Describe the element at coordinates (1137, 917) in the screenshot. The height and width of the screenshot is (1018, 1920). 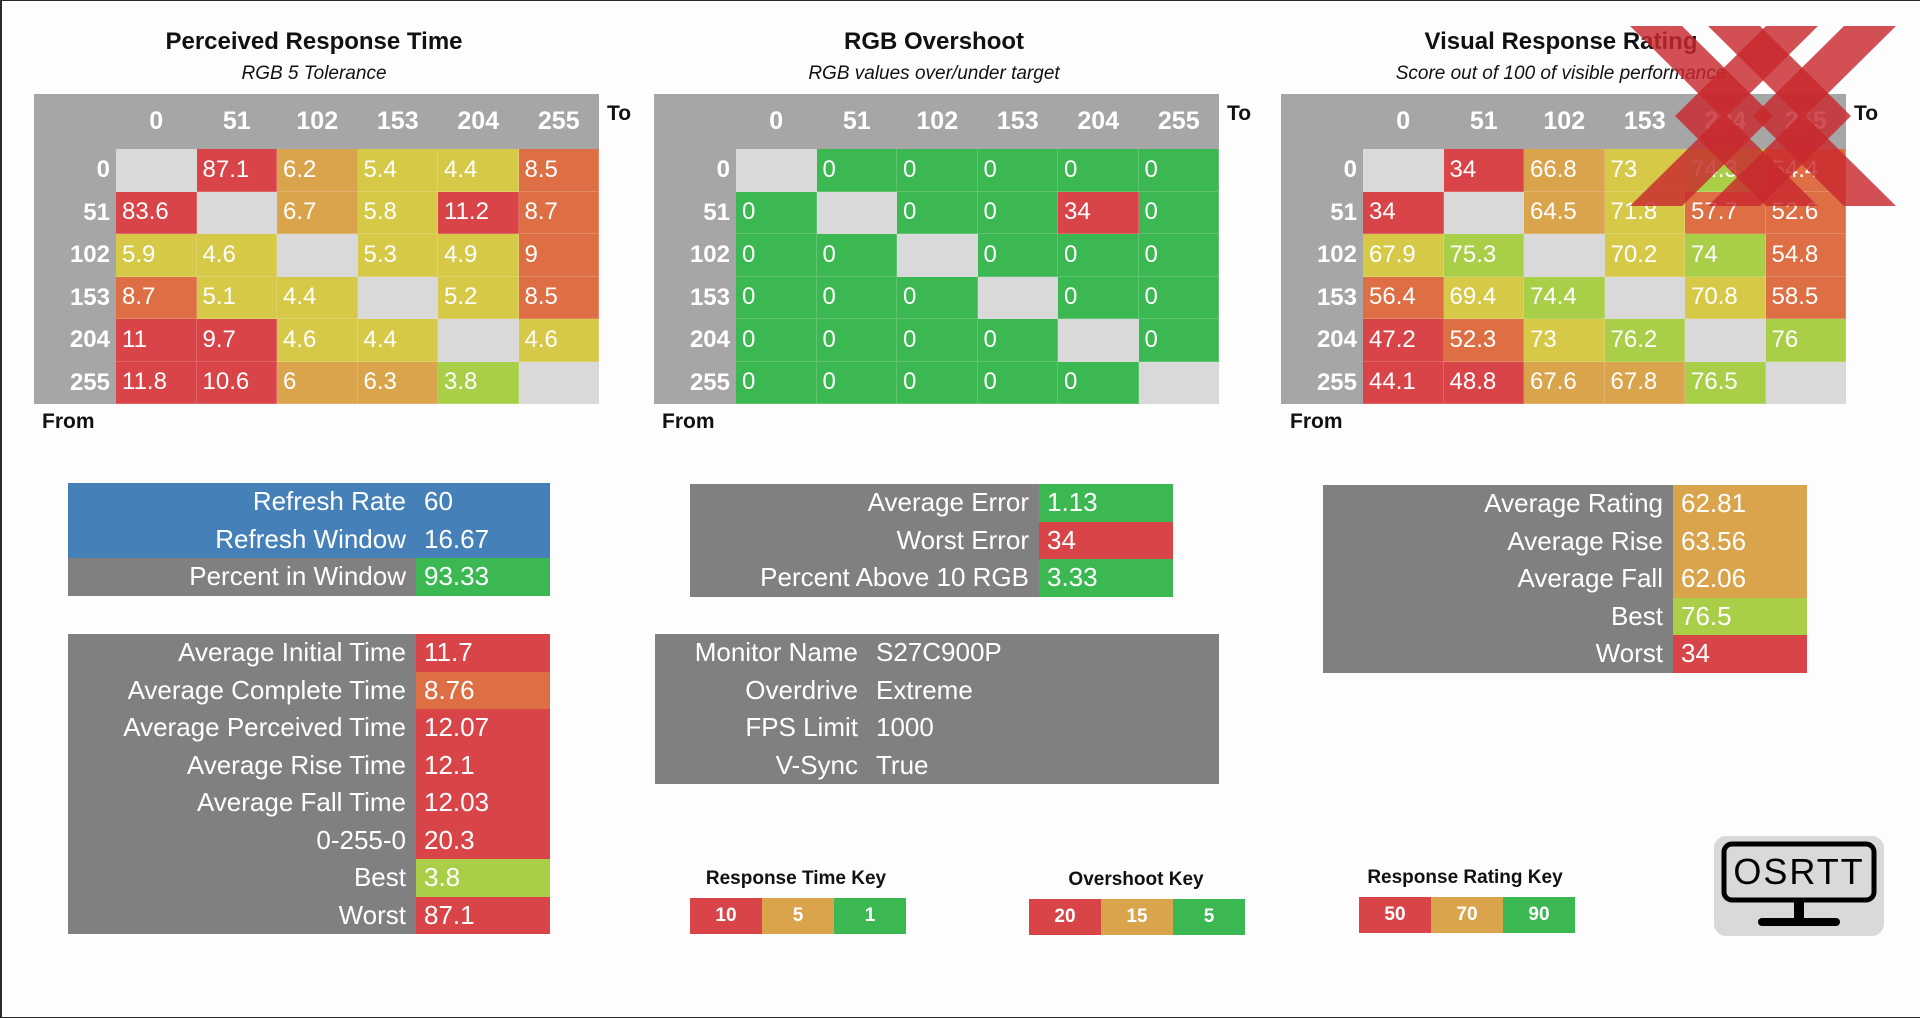
I see `key-swatch: 15` at that location.